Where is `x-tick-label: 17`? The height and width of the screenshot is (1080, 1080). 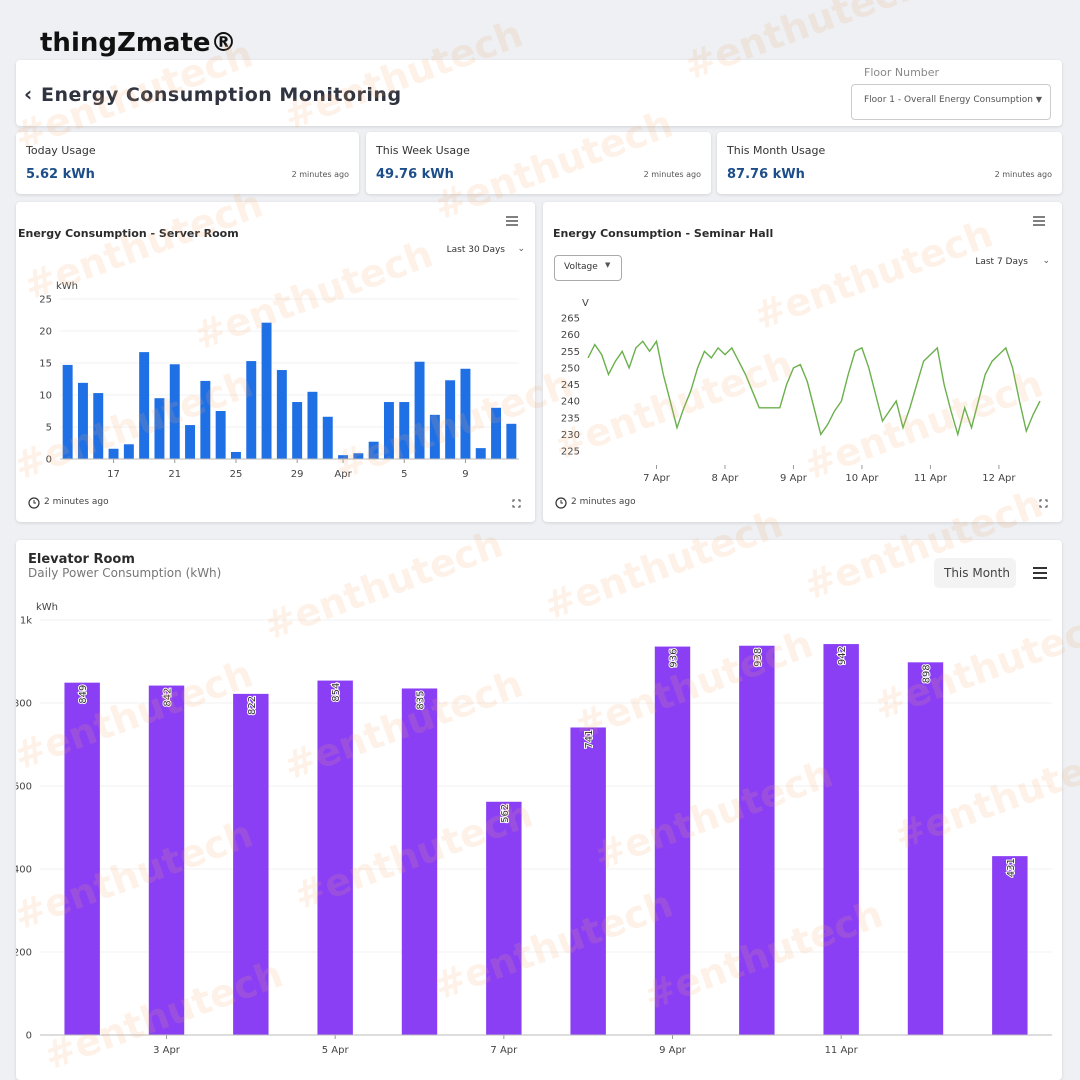 x-tick-label: 17 is located at coordinates (113, 474).